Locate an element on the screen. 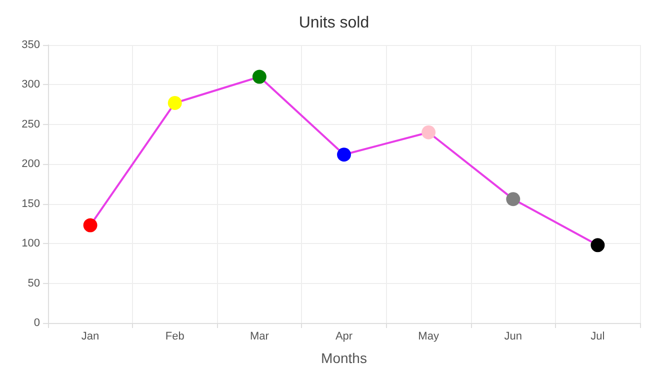 The image size is (668, 378). x-tick-label: Feb is located at coordinates (174, 336).